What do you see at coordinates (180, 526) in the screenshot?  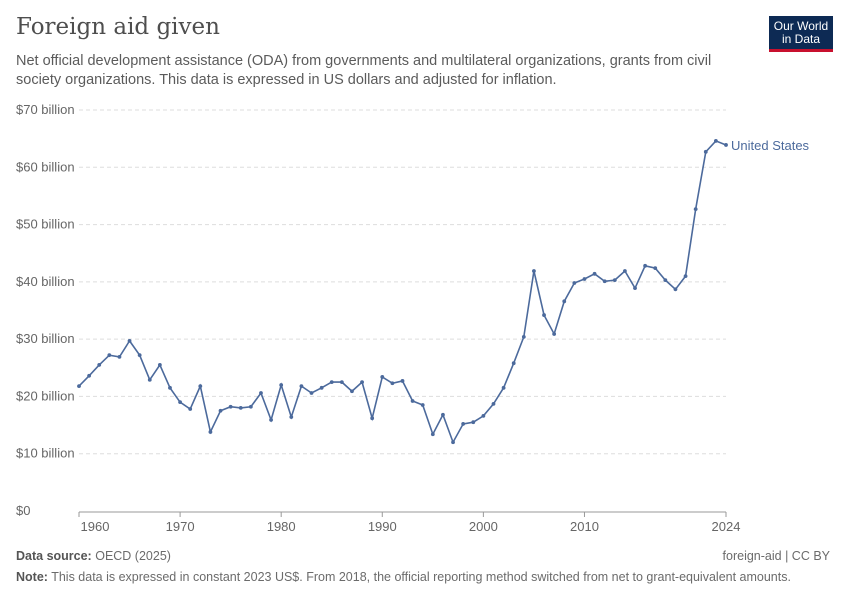 I see `x-tick-label: 1970` at bounding box center [180, 526].